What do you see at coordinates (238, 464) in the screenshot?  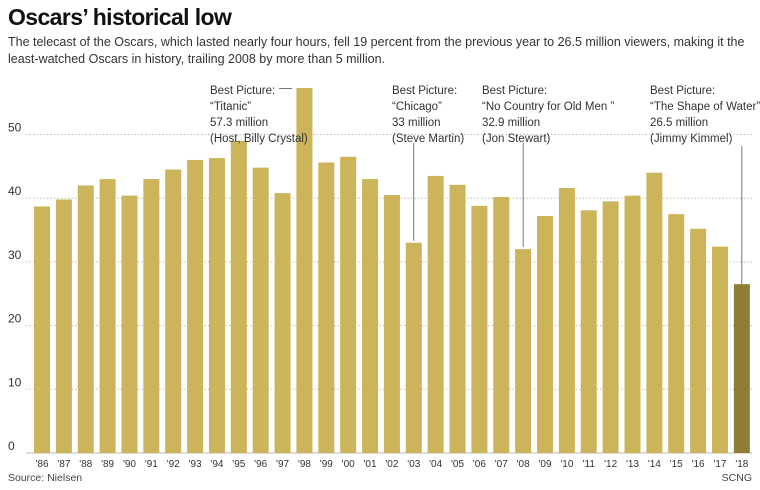 I see `x-tick-label: '95` at bounding box center [238, 464].